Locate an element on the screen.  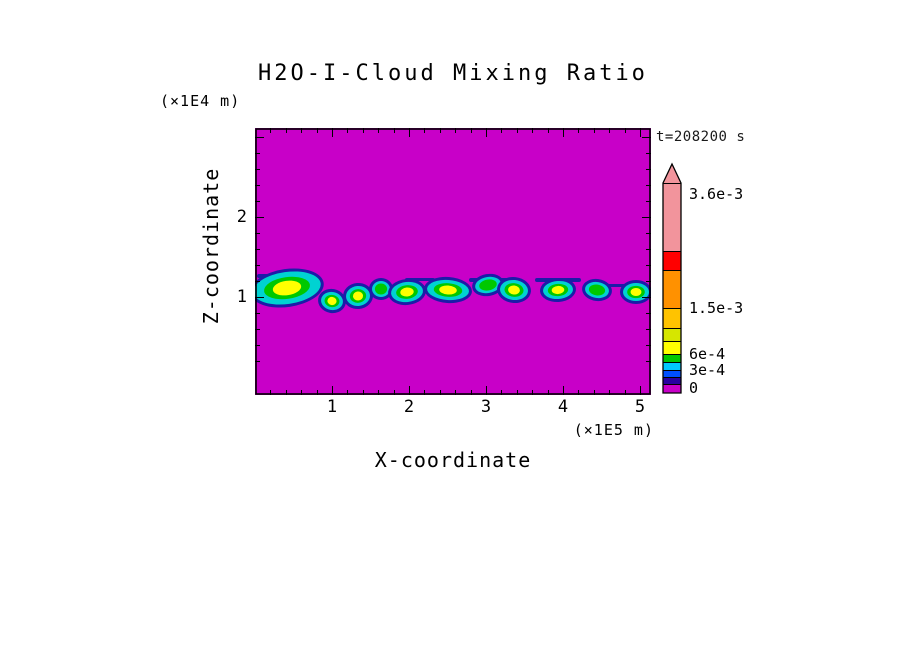
colorbar-label: 0 is located at coordinates (693, 388).